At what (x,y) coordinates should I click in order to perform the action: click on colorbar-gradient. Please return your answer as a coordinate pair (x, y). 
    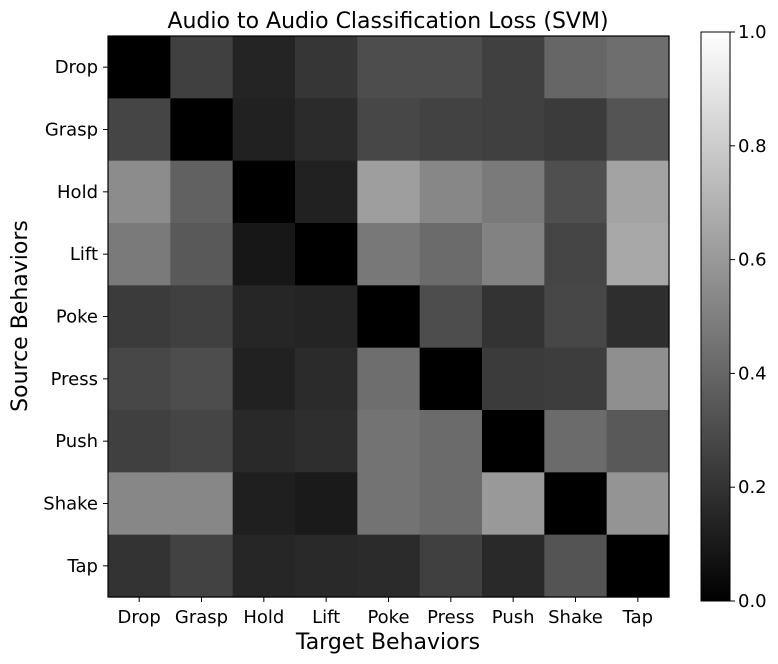
    Looking at the image, I should click on (715, 316).